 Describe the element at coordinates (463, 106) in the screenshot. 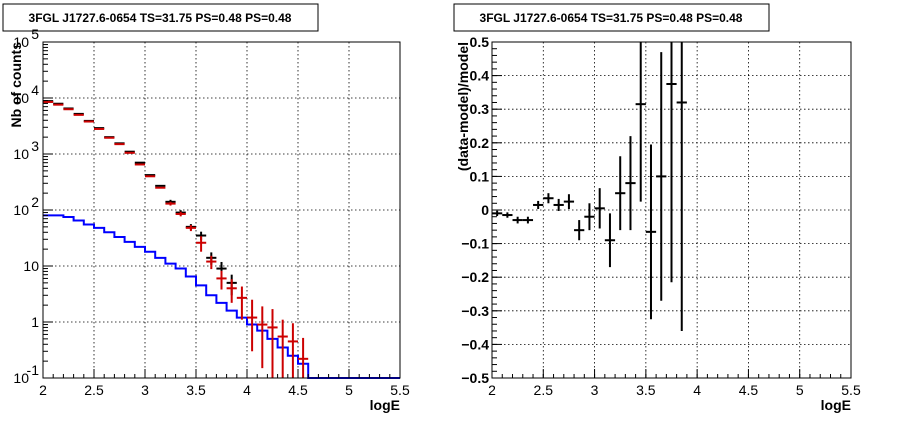

I see `residual-ylabel: (data-model)/model` at that location.